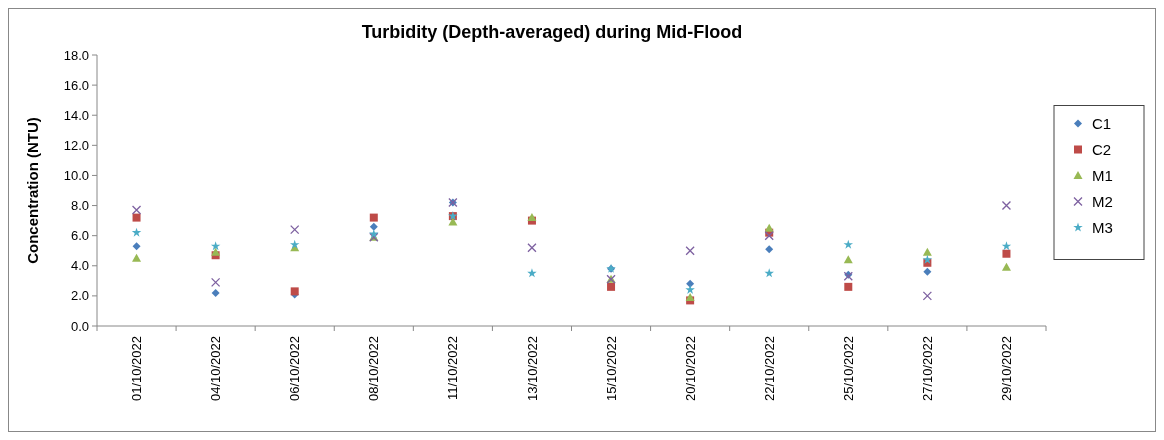  Describe the element at coordinates (76, 115) in the screenshot. I see `y-tick-label: 14.0` at that location.